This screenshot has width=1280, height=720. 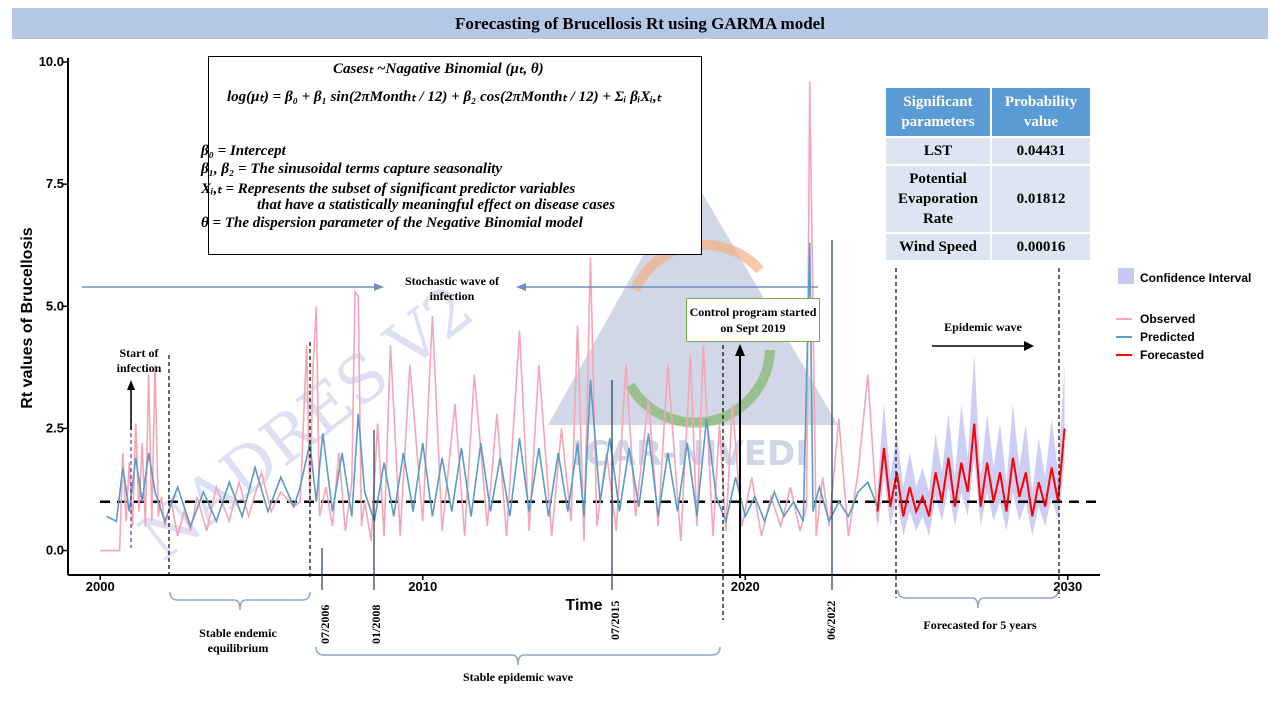 What do you see at coordinates (978, 599) in the screenshot?
I see `brace-forecast` at bounding box center [978, 599].